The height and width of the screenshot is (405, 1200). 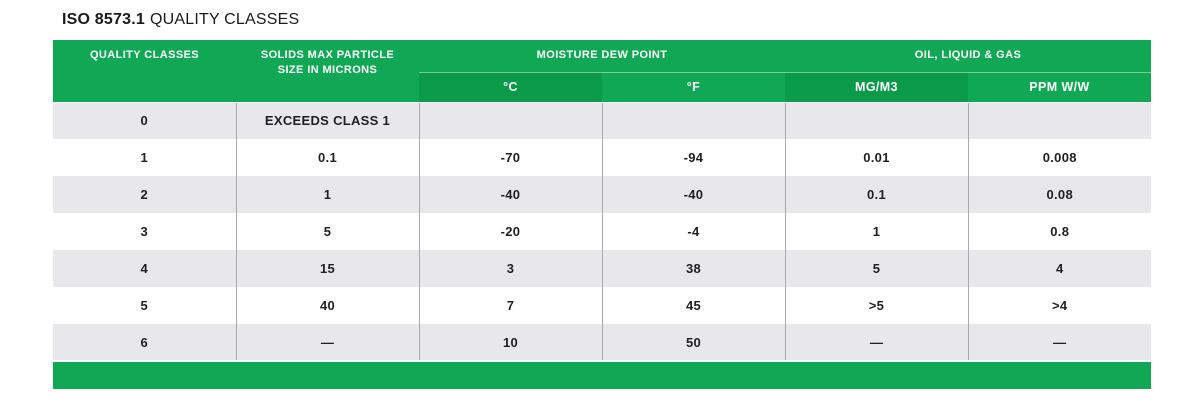 I want to click on table-row-class-5: 5 40 7 45 >5 >4, so click(x=602, y=305).